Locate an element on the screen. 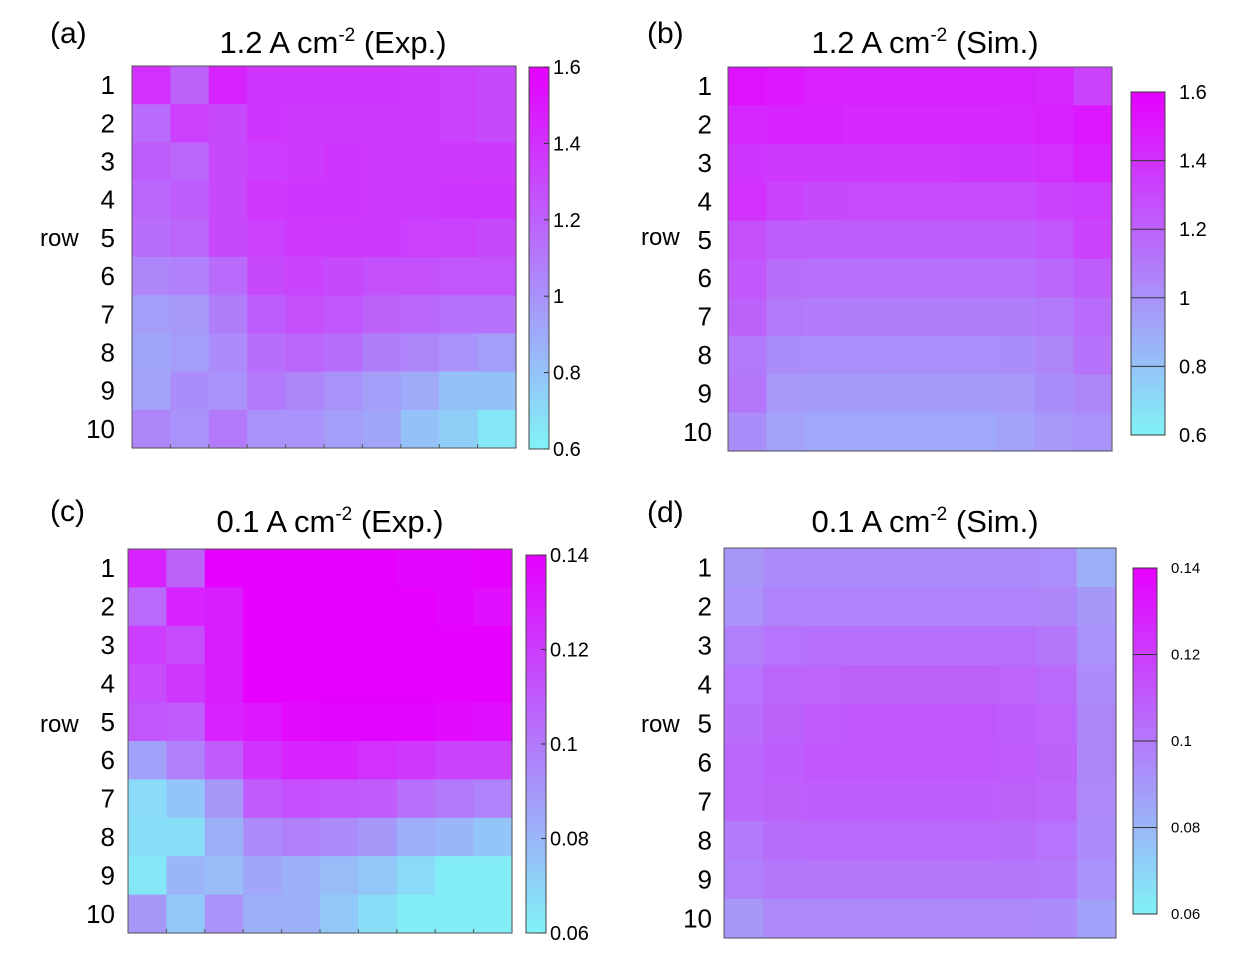  row-tick-label: 6 is located at coordinates (705, 278).